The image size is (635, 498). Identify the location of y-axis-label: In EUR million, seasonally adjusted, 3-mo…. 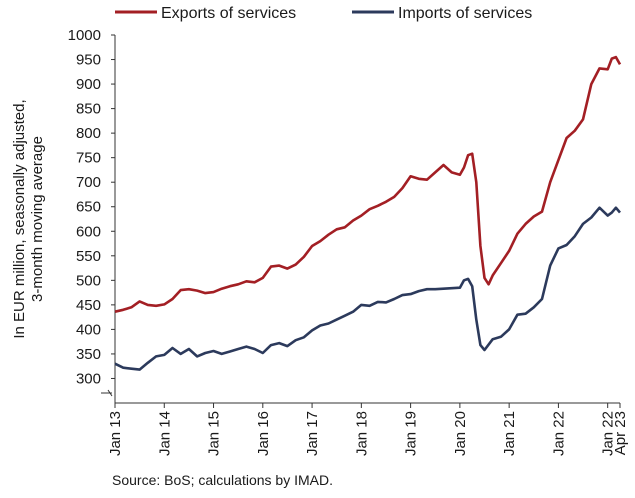
(28, 218).